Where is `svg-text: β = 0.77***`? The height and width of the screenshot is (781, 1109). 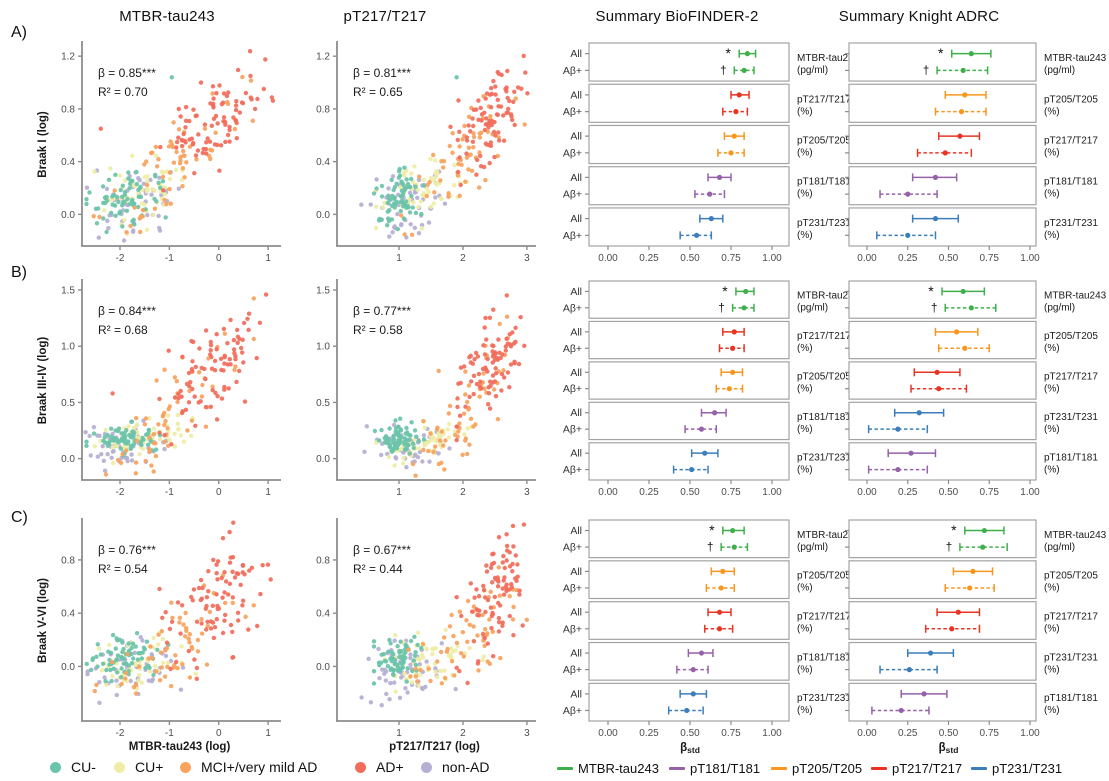 svg-text: β = 0.77*** is located at coordinates (382, 311).